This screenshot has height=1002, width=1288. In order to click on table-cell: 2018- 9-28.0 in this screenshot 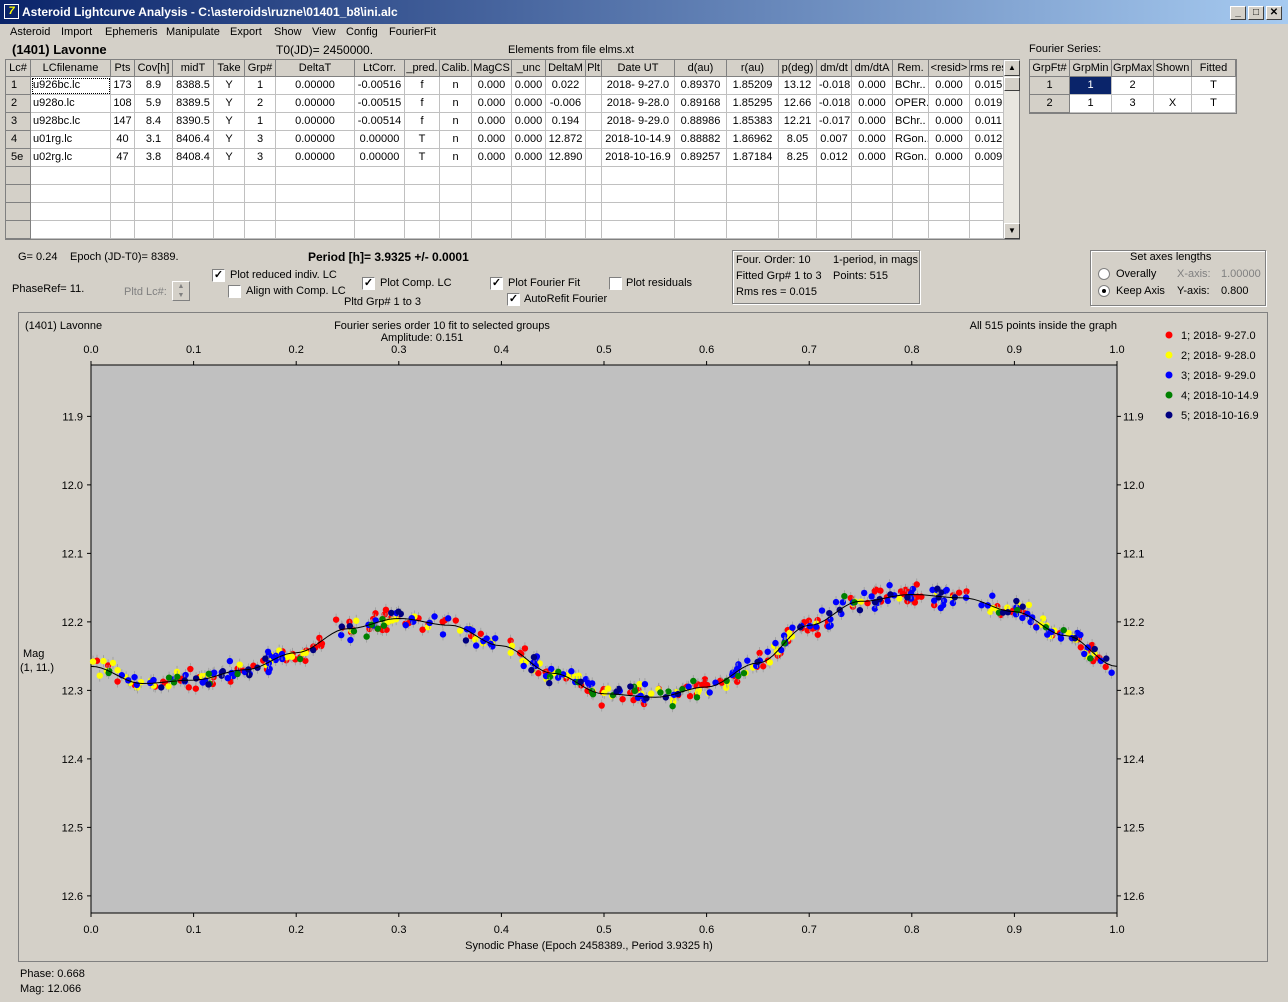, I will do `click(638, 104)`.